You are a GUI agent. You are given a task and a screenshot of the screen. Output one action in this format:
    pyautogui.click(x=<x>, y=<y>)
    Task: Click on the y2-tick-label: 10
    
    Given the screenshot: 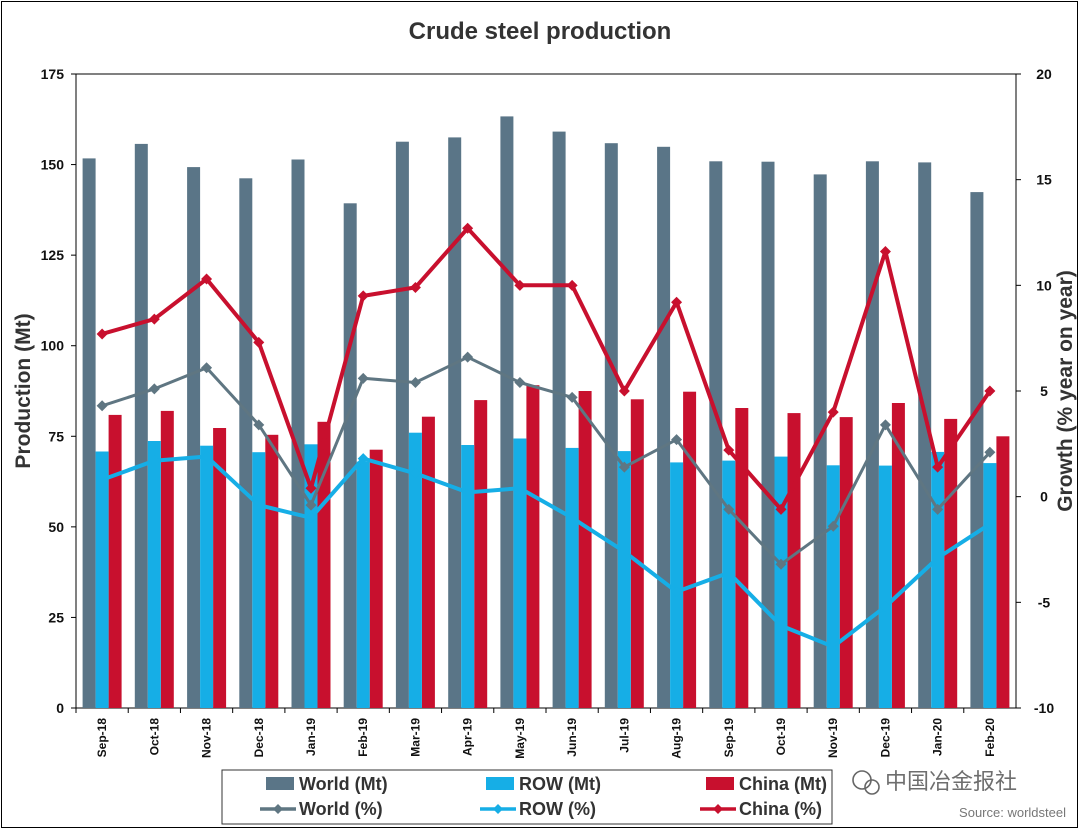 What is the action you would take?
    pyautogui.click(x=1044, y=285)
    